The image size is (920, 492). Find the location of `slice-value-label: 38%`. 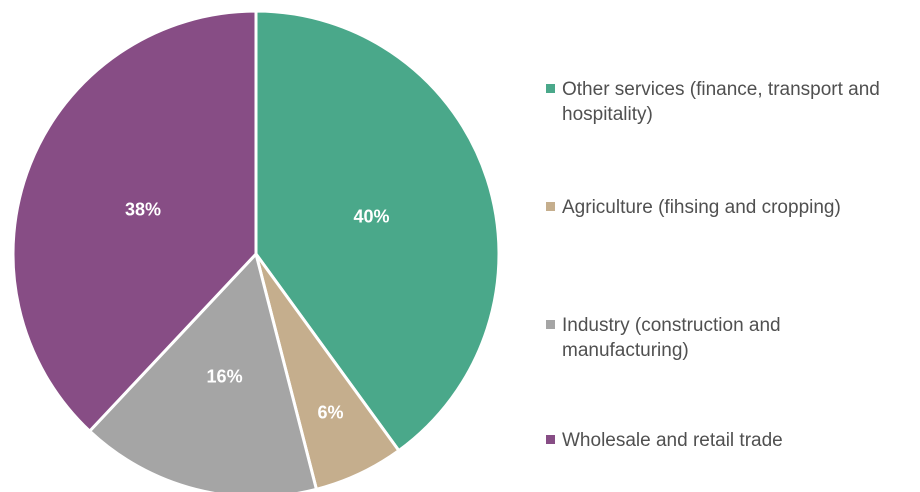

slice-value-label: 38% is located at coordinates (143, 209).